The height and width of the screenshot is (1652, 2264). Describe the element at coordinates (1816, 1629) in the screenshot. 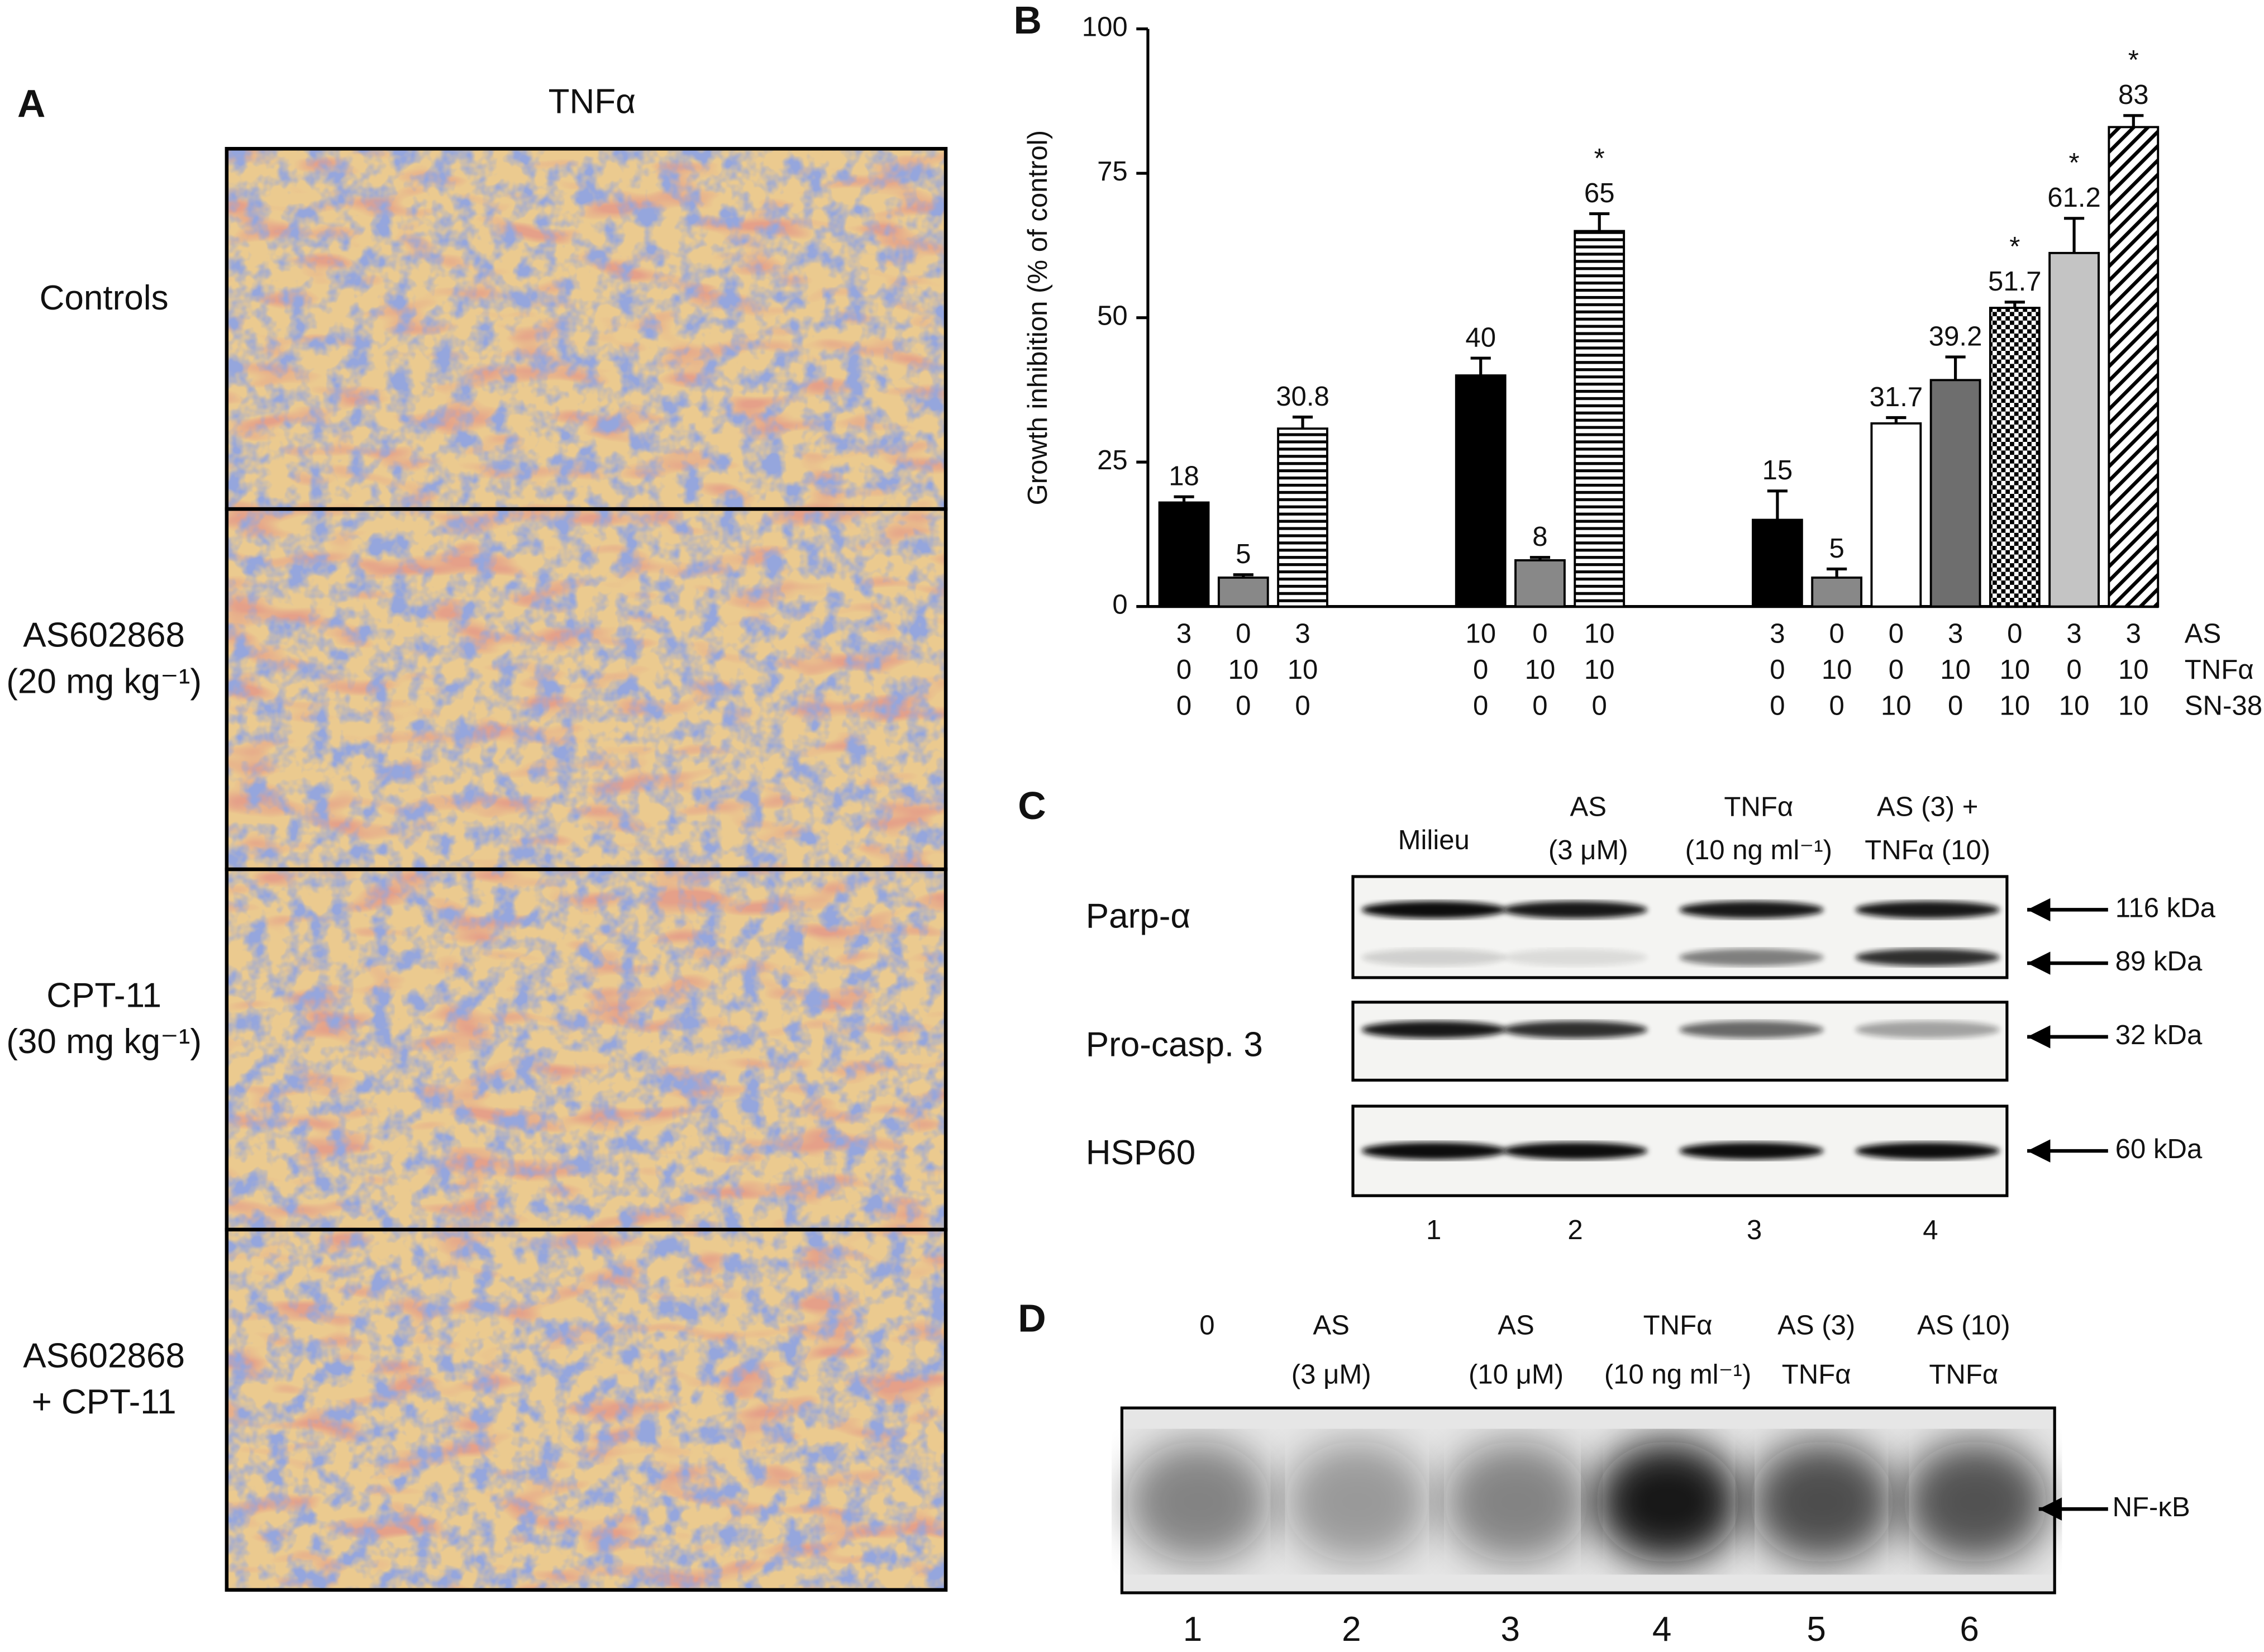

I see `lane-number: 5` at that location.